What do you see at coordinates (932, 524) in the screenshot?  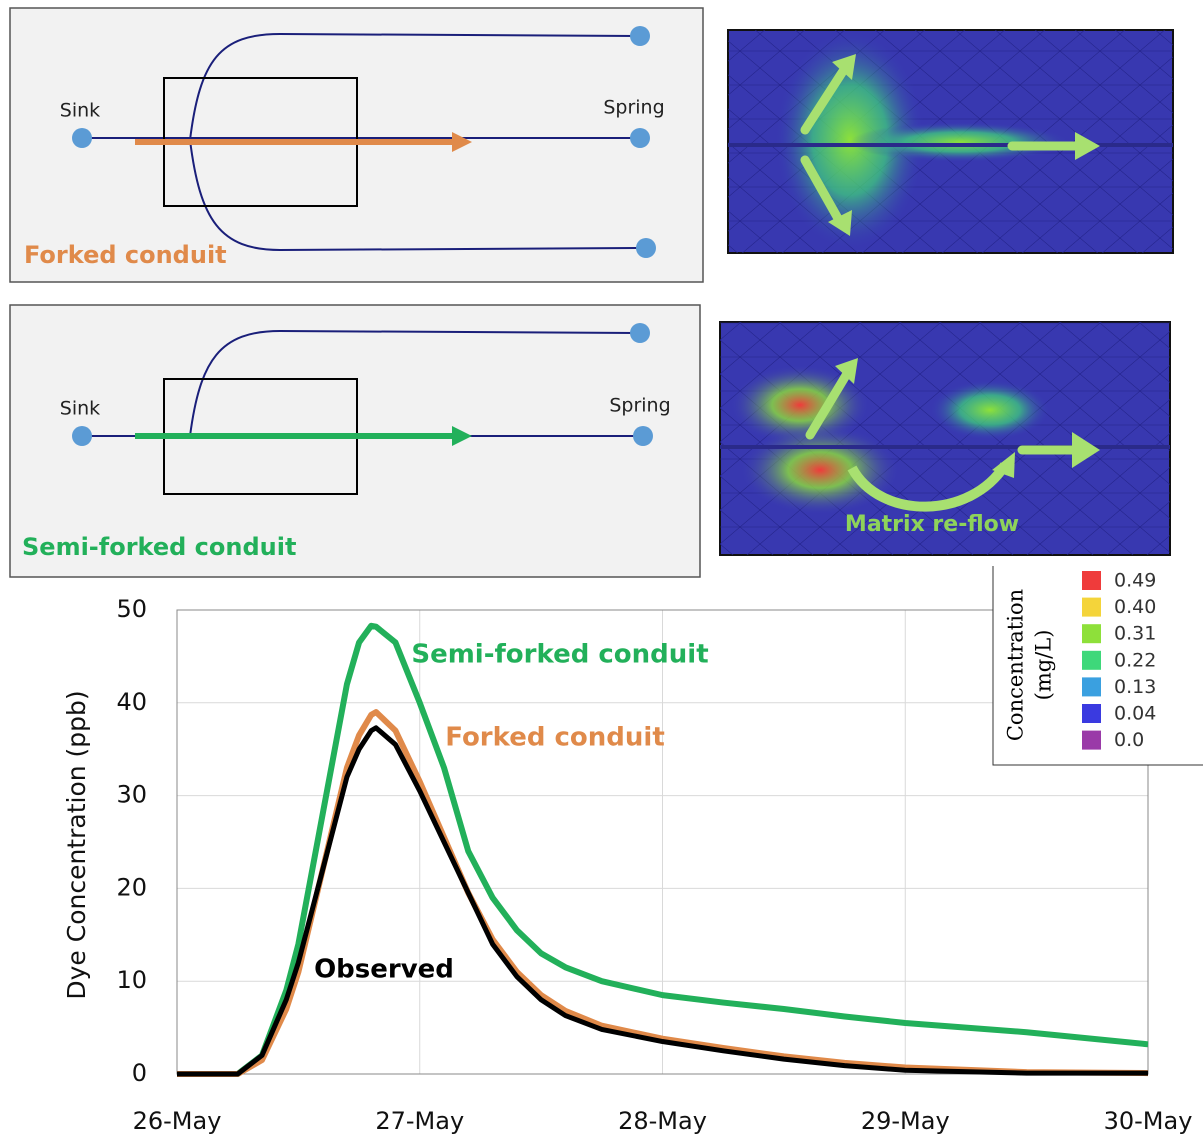 I see `mesh-annotation: Matrix re-flow` at bounding box center [932, 524].